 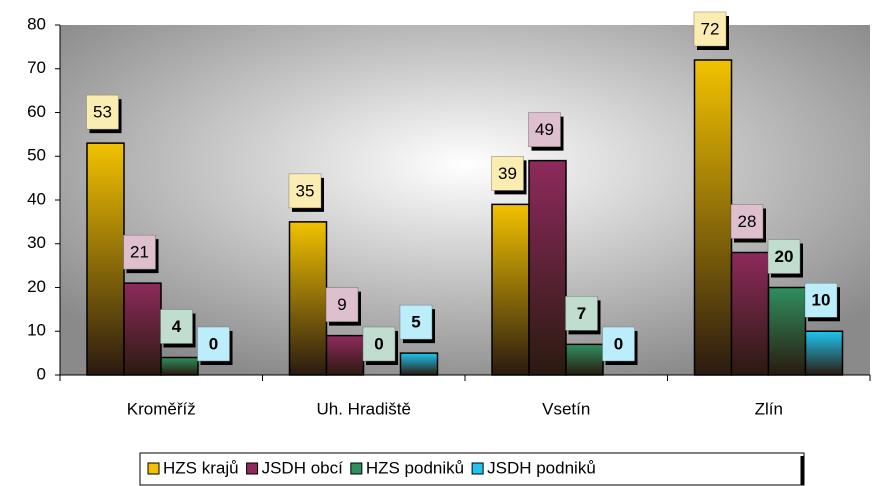 What do you see at coordinates (41, 373) in the screenshot?
I see `y-tick-label: 0` at bounding box center [41, 373].